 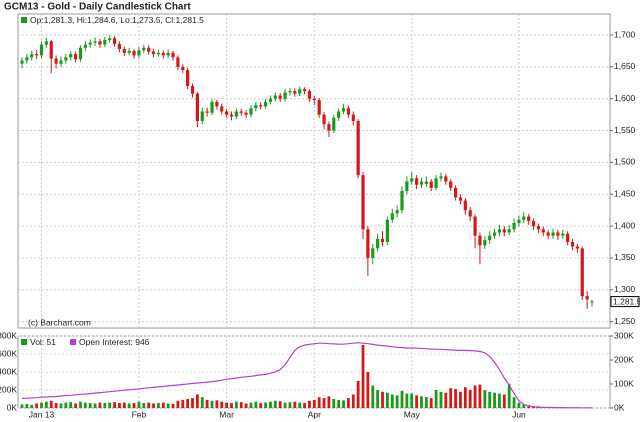 What do you see at coordinates (625, 225) in the screenshot?
I see `y-tick-label: 1,400` at bounding box center [625, 225].